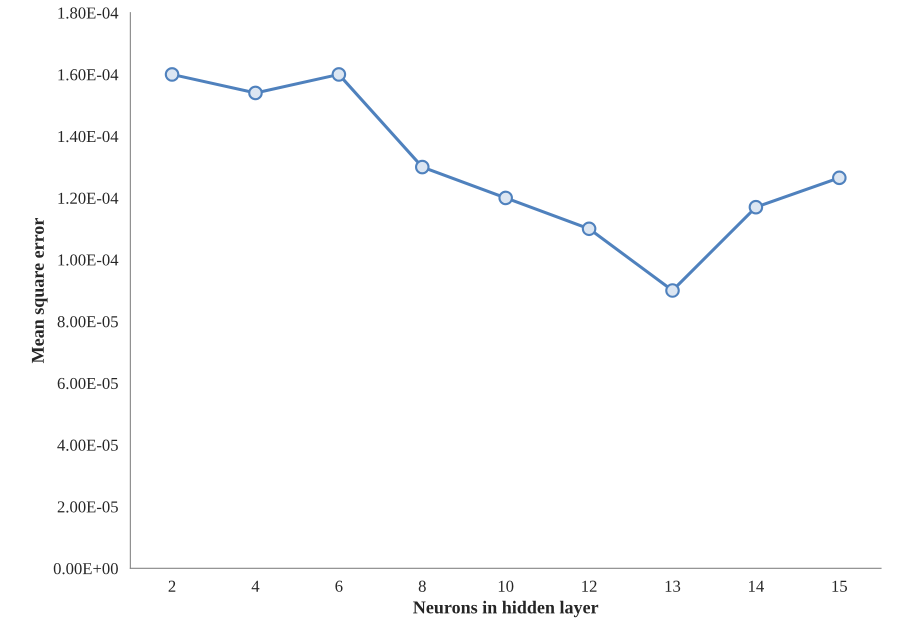 This screenshot has width=899, height=635. I want to click on y-tick-label: 0.00E+00, so click(86, 568).